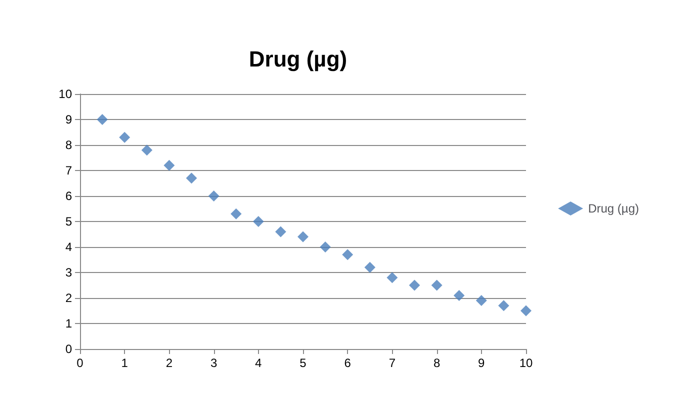  I want to click on x-tick-label: 1, so click(124, 363).